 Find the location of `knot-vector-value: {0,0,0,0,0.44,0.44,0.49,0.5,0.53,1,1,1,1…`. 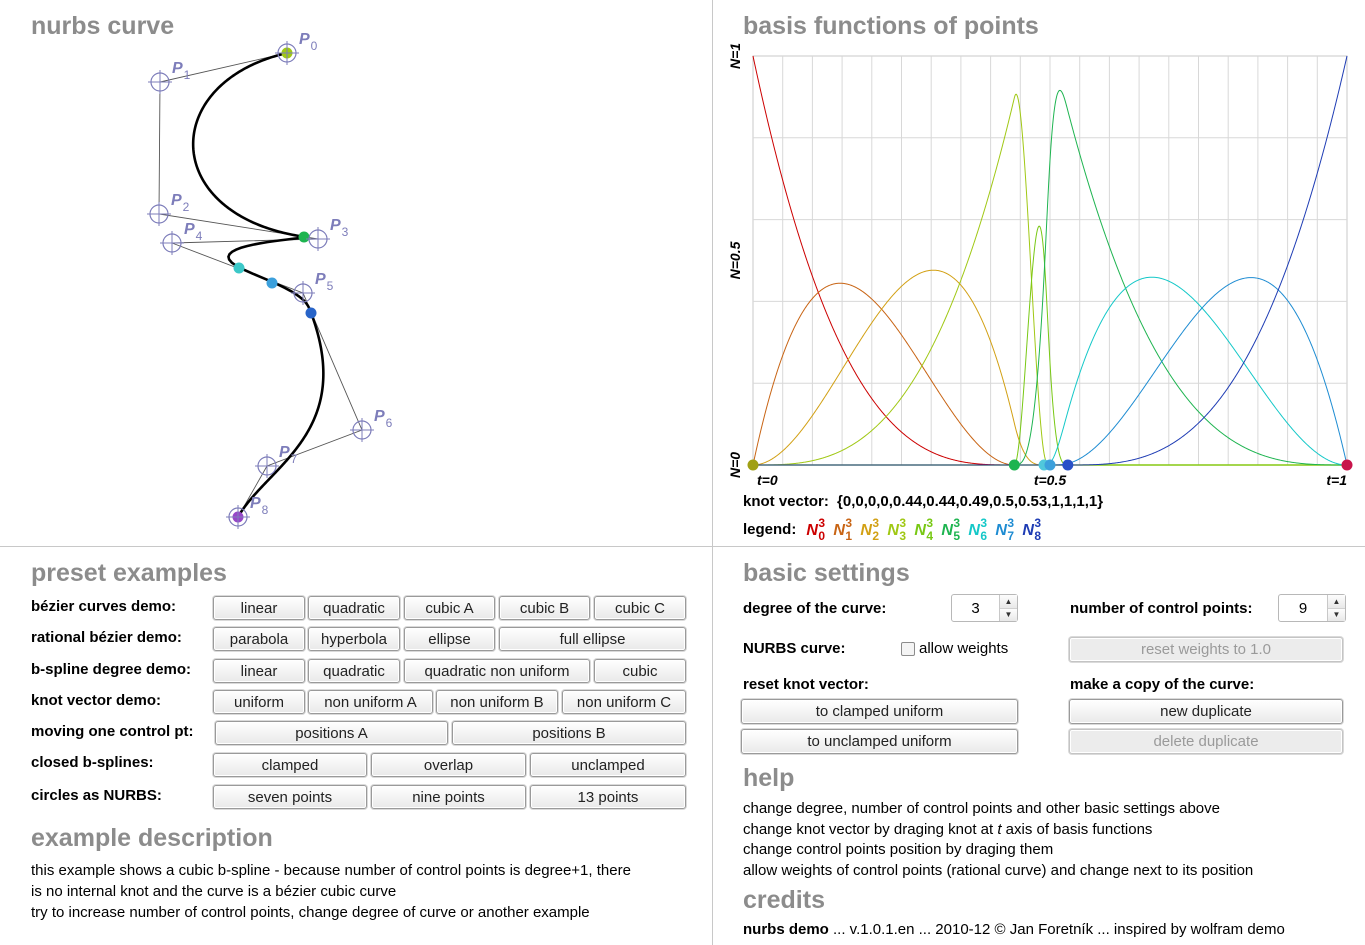

knot-vector-value: {0,0,0,0,0.44,0.44,0.49,0.5,0.53,1,1,1,1… is located at coordinates (970, 501).